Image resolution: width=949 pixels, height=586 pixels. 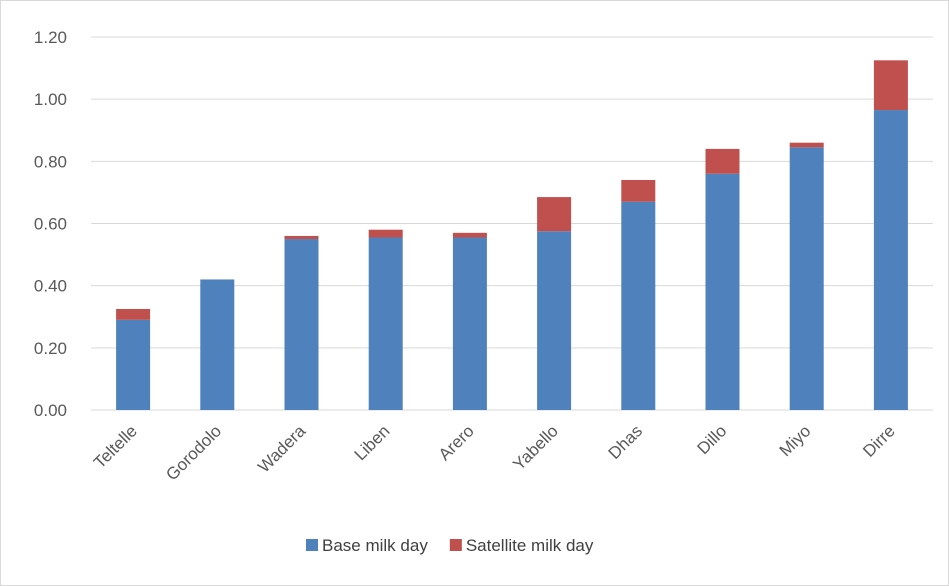 What do you see at coordinates (50, 99) in the screenshot?
I see `y-tick-label: 1.00` at bounding box center [50, 99].